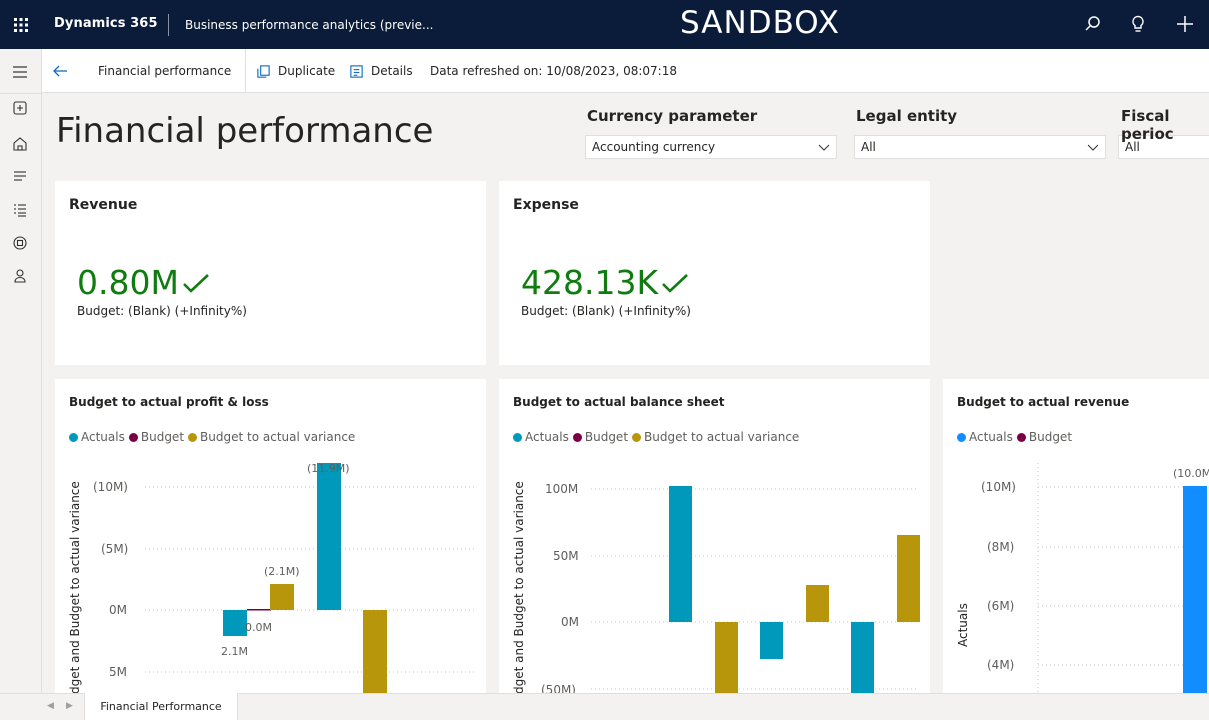  Describe the element at coordinates (558, 688) in the screenshot. I see `y-tick-label: (50M)` at that location.